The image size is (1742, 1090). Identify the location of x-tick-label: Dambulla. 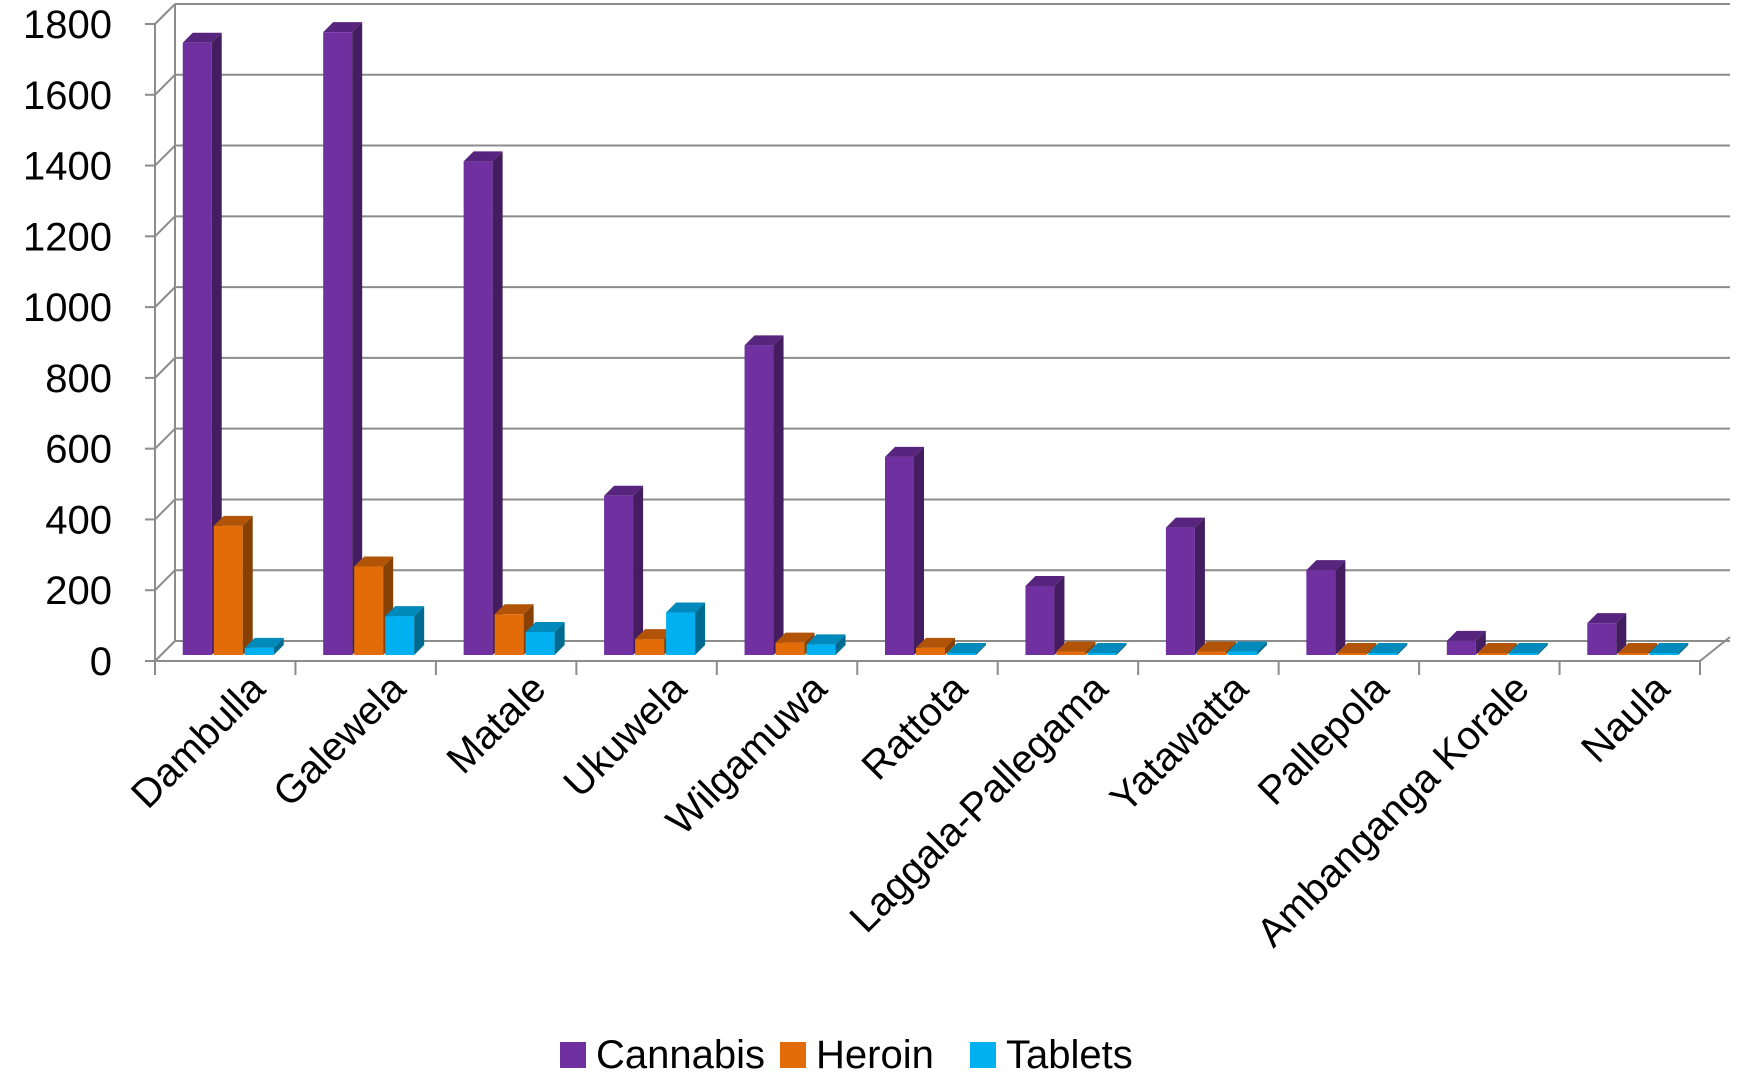
(198, 741).